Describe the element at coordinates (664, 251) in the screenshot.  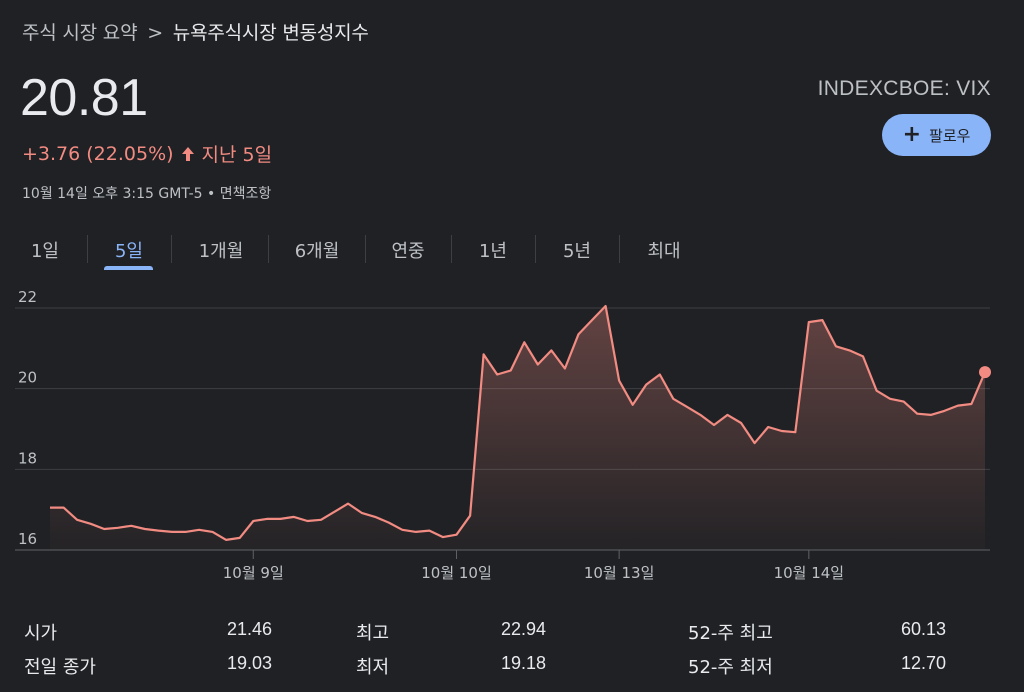
I see `tab-max: 최대` at that location.